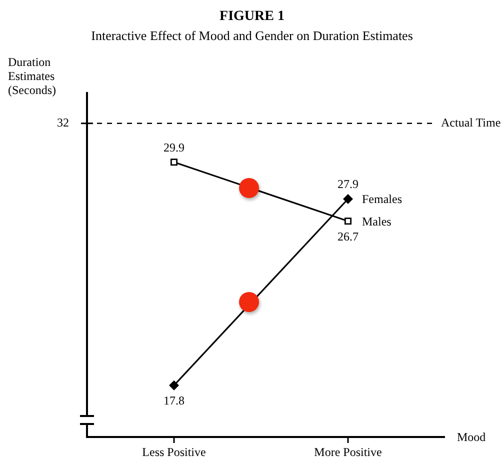 The image size is (504, 465). Describe the element at coordinates (382, 199) in the screenshot. I see `series-label: Females` at that location.